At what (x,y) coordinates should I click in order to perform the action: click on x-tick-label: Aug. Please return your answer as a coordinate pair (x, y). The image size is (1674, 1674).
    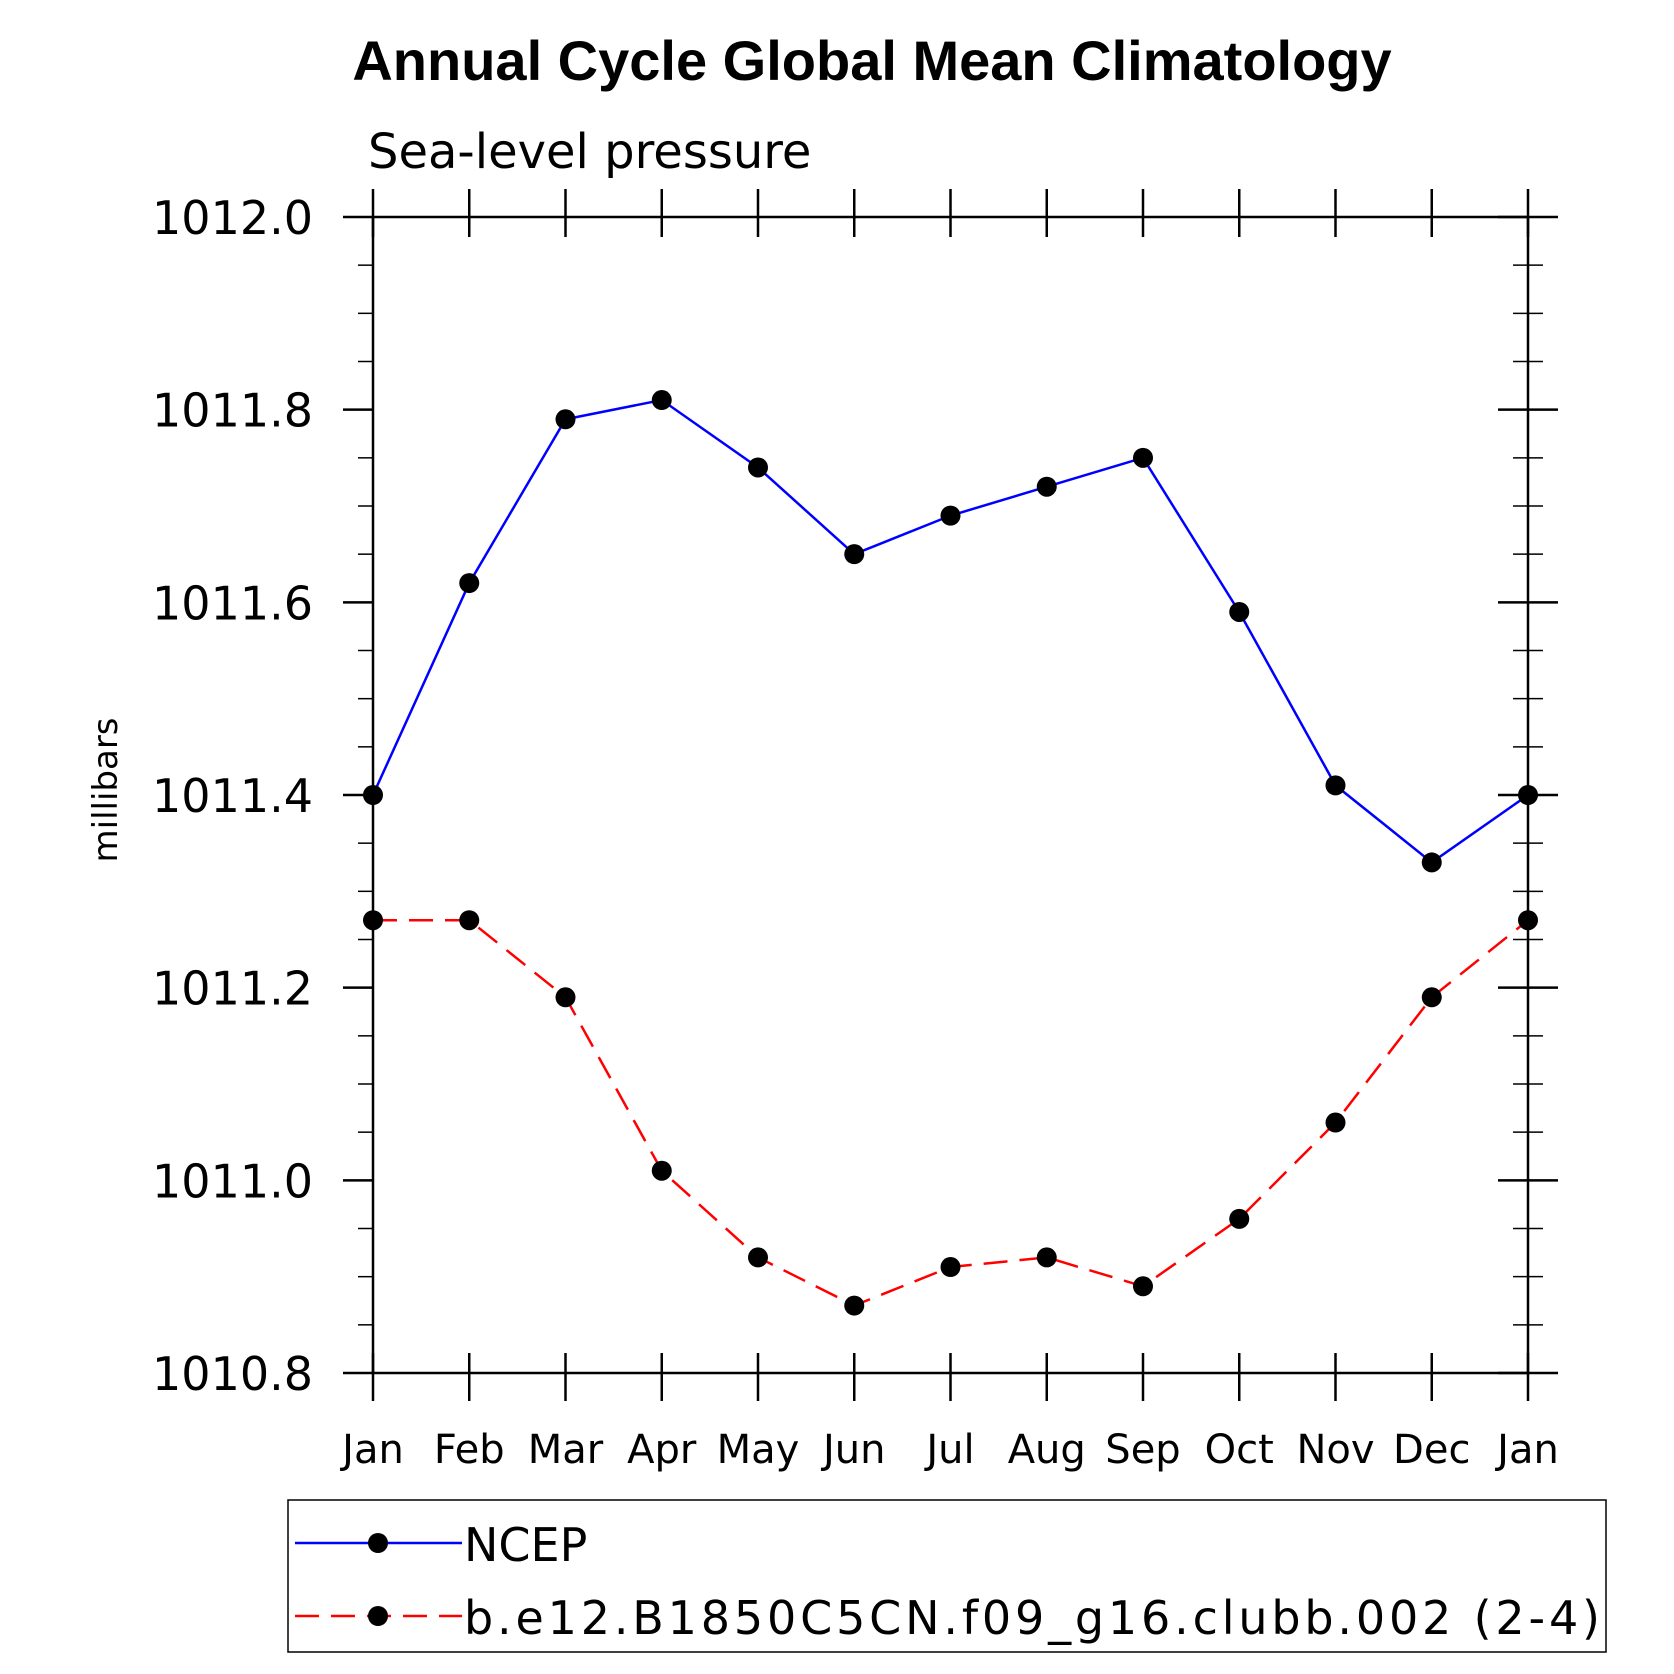
    Looking at the image, I should click on (1047, 1450).